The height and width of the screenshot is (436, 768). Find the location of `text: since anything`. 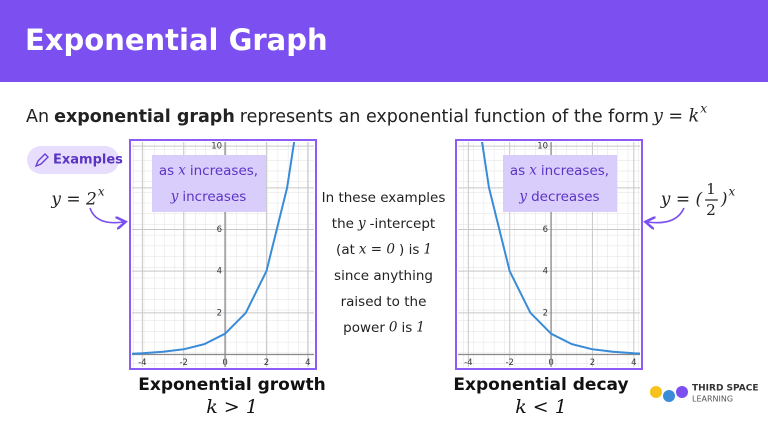

text: since anything is located at coordinates (383, 276).